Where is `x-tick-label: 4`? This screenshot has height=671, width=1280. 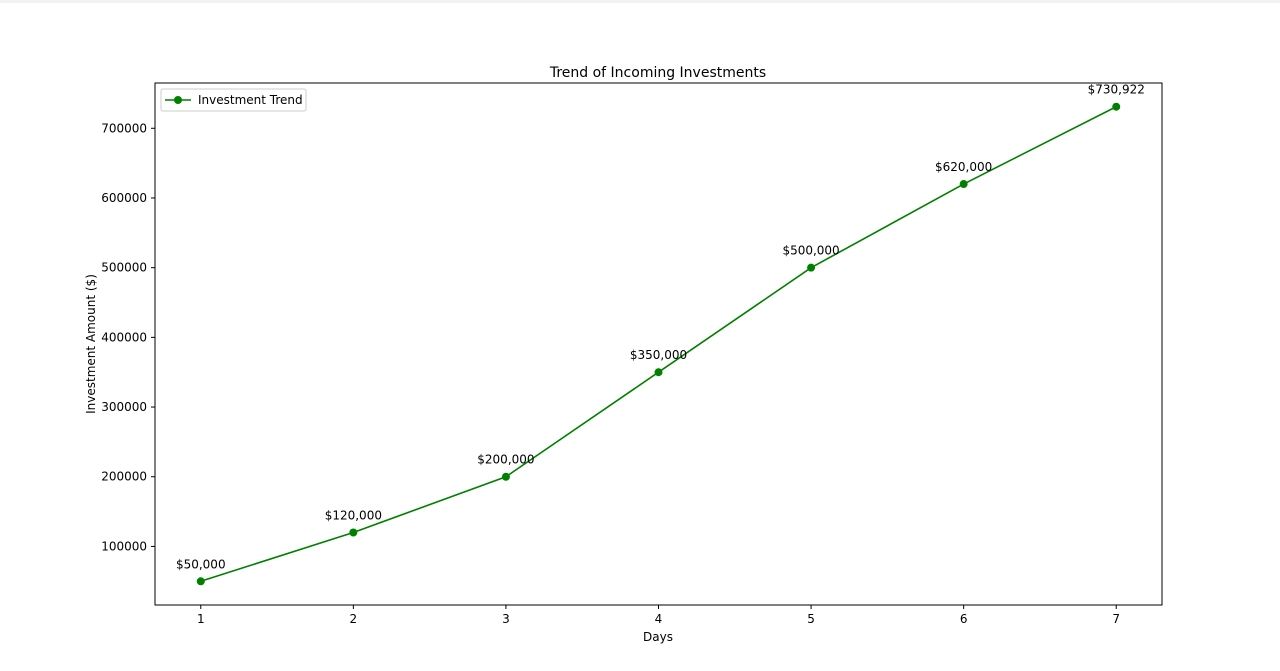 x-tick-label: 4 is located at coordinates (659, 619).